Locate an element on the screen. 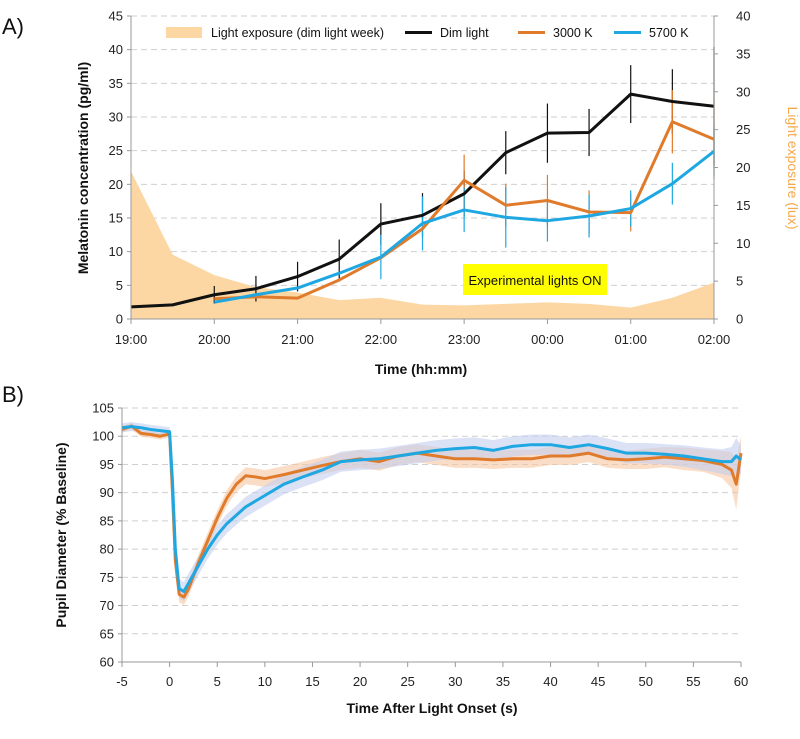 The width and height of the screenshot is (800, 739). y-tick-label-85: 85 is located at coordinates (107, 520).